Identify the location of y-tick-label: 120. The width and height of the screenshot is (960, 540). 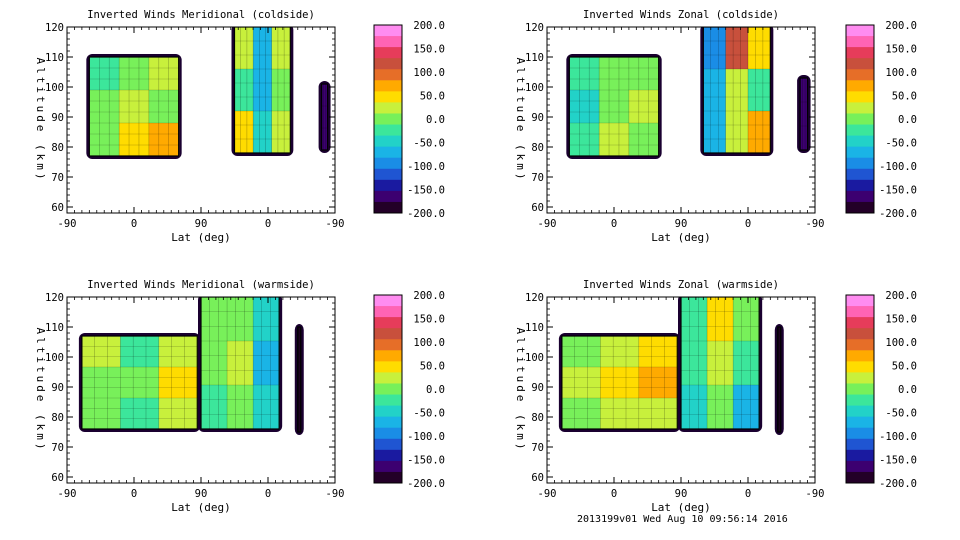
(534, 298).